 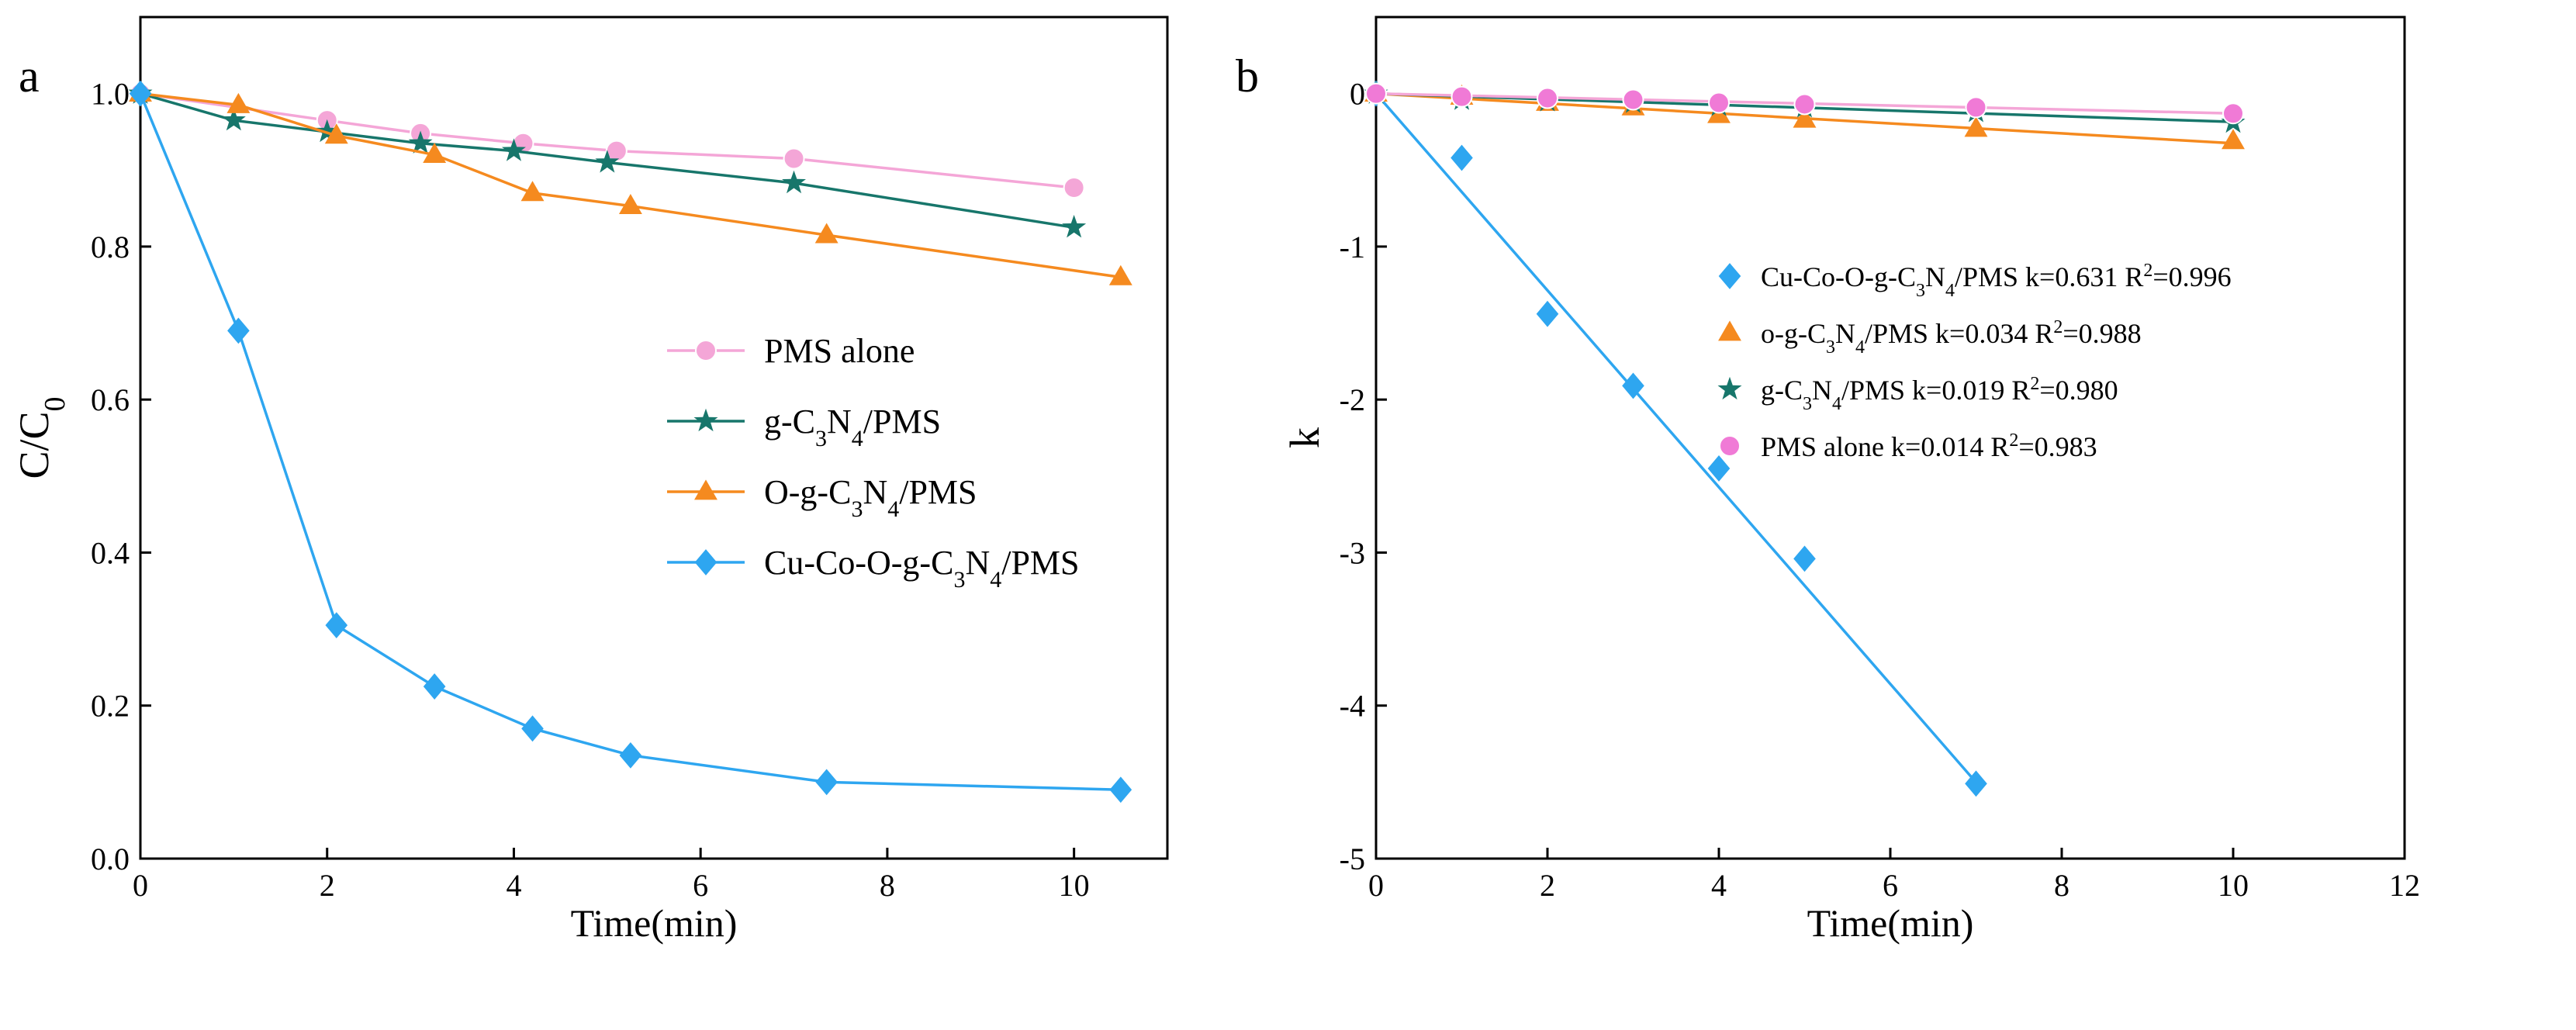 What do you see at coordinates (1352, 859) in the screenshot?
I see `y-tick-label: -5` at bounding box center [1352, 859].